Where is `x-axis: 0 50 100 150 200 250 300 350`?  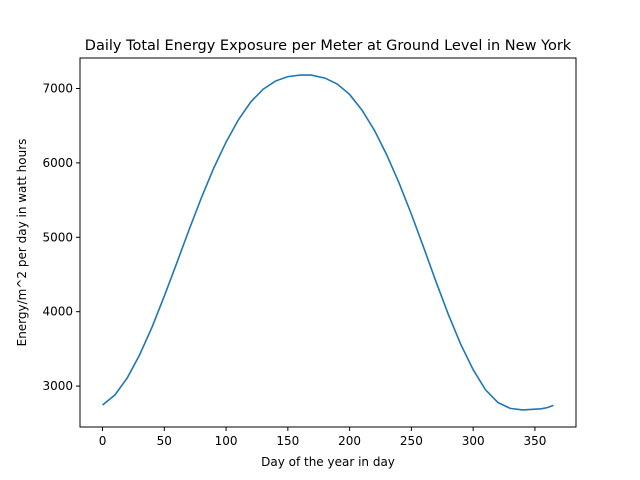 x-axis: 0 50 100 150 200 250 300 350 is located at coordinates (322, 437).